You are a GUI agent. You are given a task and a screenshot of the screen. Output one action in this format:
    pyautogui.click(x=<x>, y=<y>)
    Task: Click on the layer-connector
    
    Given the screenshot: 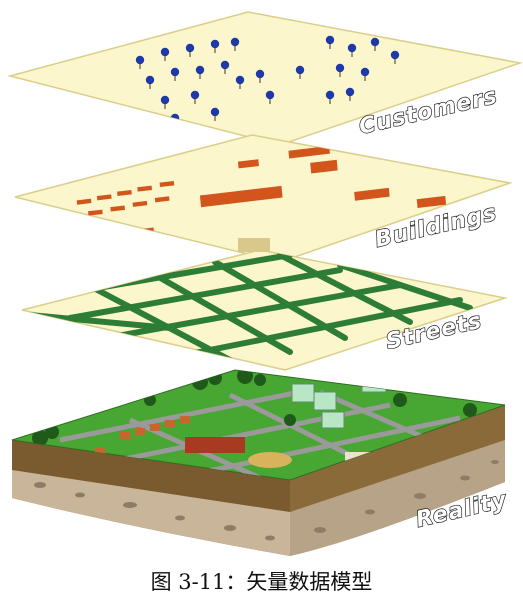 What is the action you would take?
    pyautogui.click(x=254, y=245)
    